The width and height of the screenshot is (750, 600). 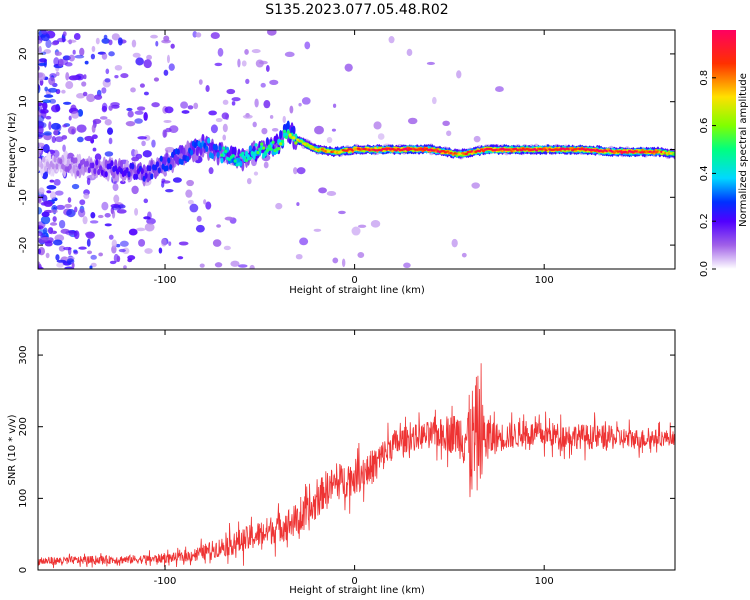 I want to click on y-tick-label: 300, so click(x=23, y=355).